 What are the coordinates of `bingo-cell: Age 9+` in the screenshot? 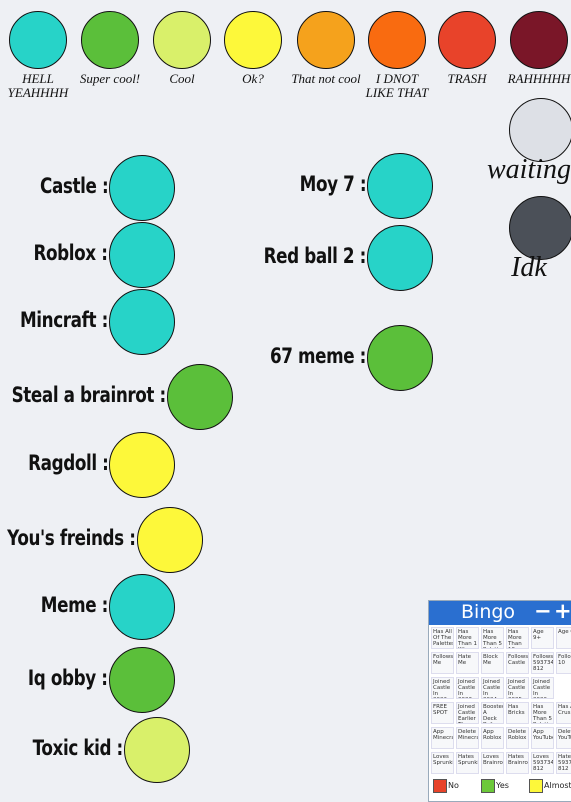 It's located at (542, 638).